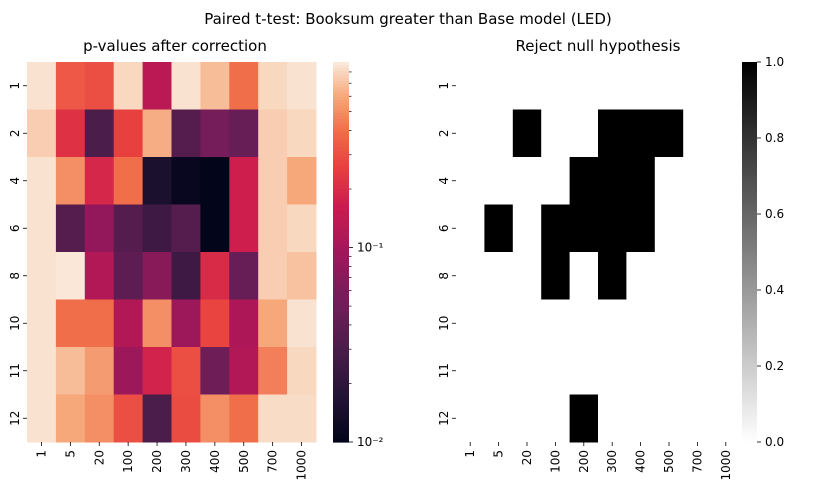 The image size is (816, 499). What do you see at coordinates (774, 62) in the screenshot?
I see `colorbar-tick-label: 1.0` at bounding box center [774, 62].